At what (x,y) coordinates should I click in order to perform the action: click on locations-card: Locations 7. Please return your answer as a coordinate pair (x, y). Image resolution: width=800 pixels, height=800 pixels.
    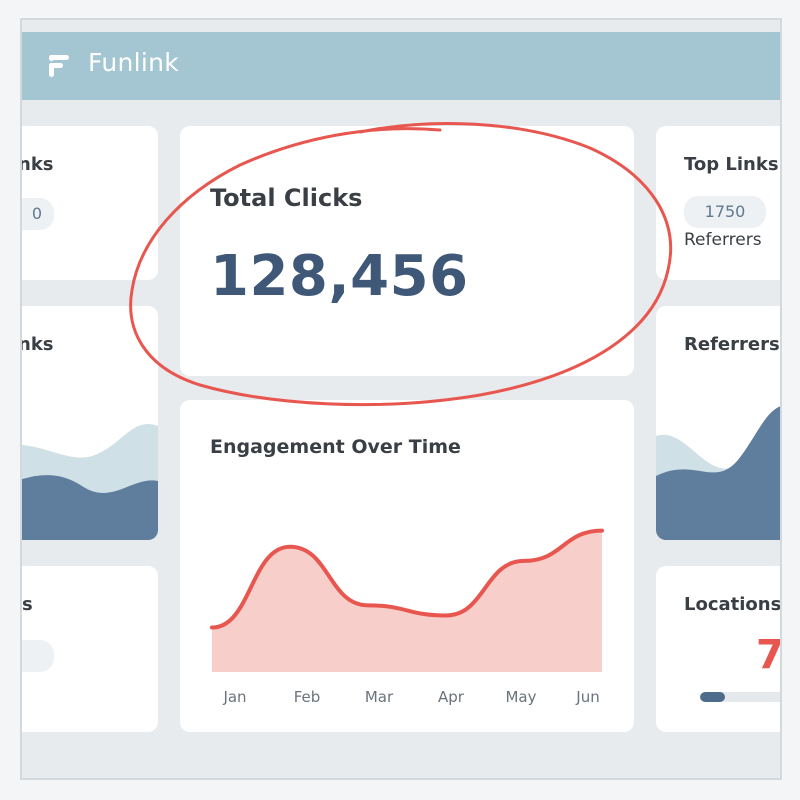
    Looking at the image, I should click on (719, 649).